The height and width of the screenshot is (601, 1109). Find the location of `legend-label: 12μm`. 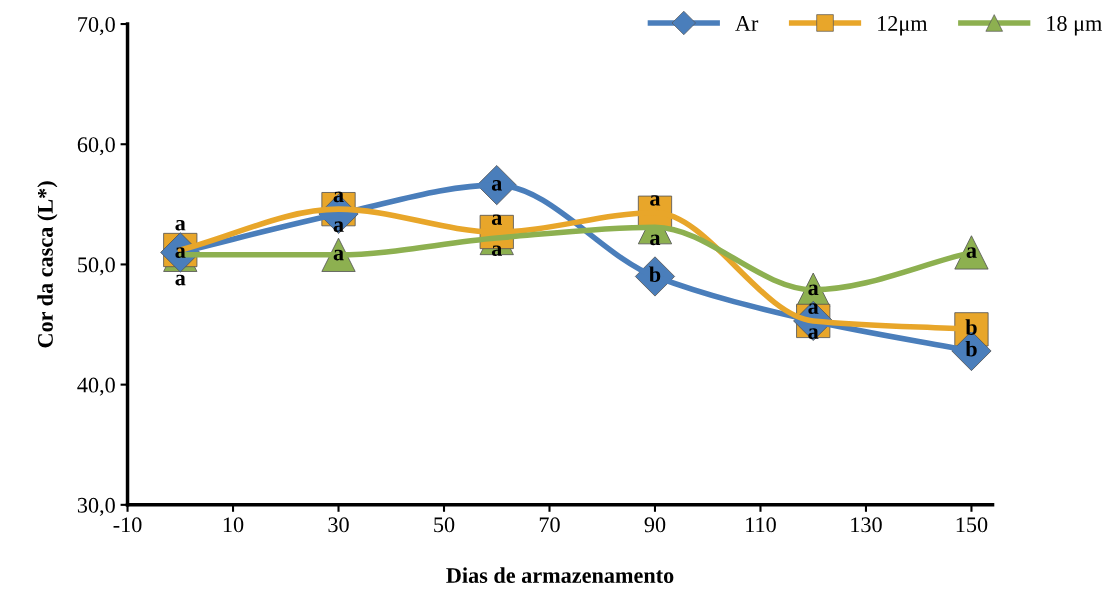

legend-label: 12μm is located at coordinates (903, 26).